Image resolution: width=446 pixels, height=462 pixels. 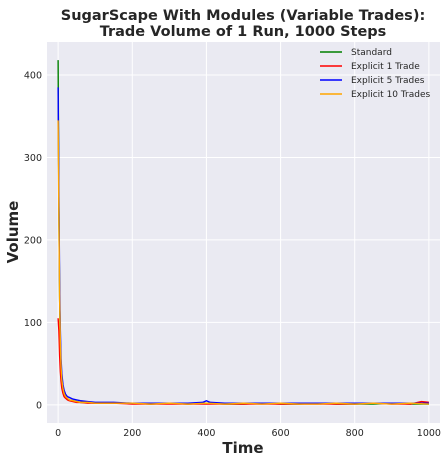 I want to click on x-tick-label: 0, so click(x=58, y=433).